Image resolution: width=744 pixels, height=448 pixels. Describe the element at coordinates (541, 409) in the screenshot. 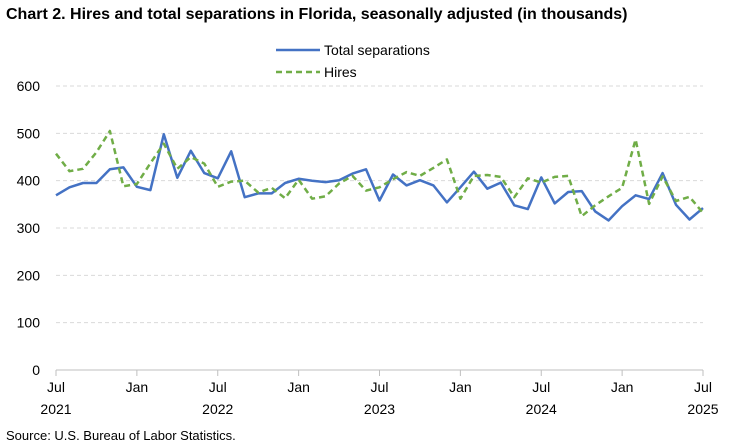

I see `x-tick-year: 2024` at that location.